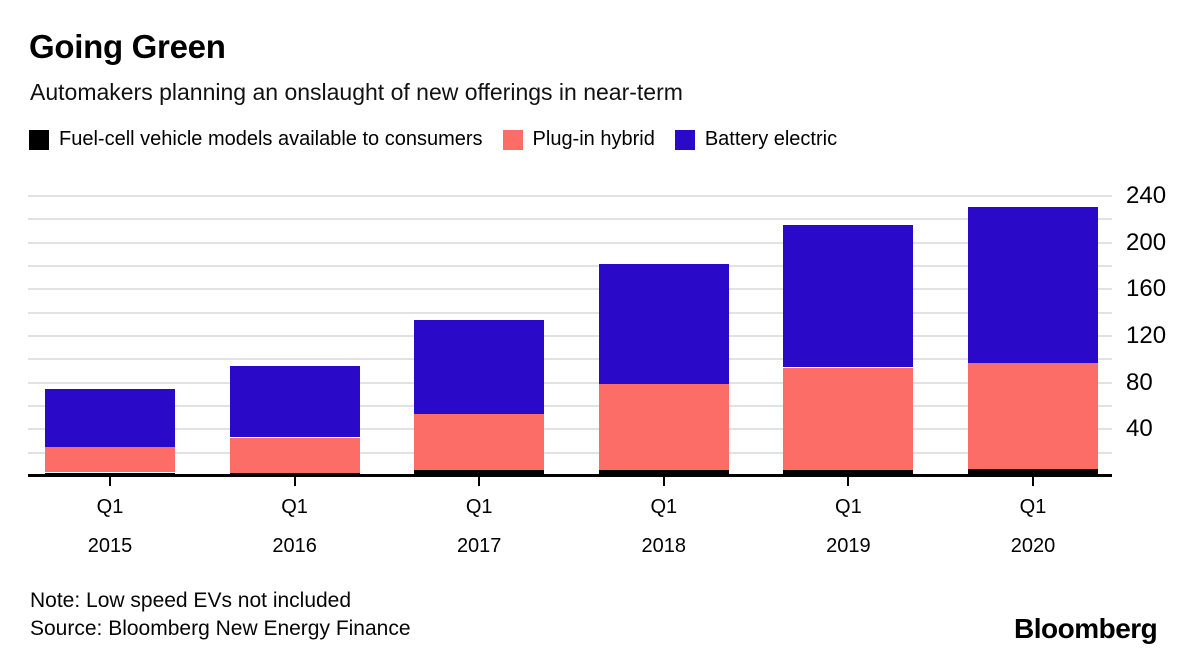  I want to click on bar-2016-fuel-cell, so click(294, 474).